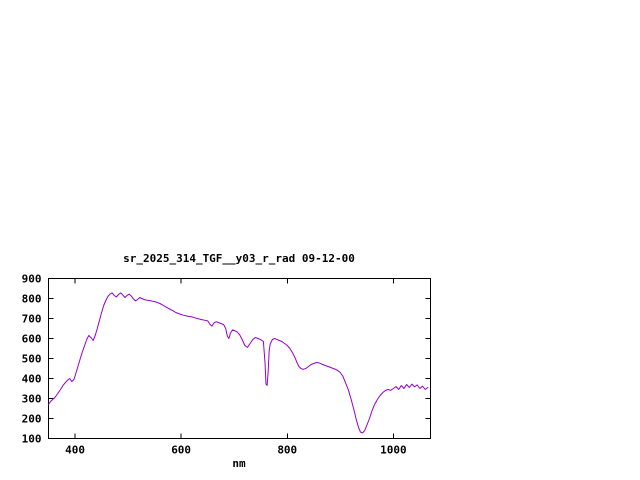  What do you see at coordinates (32, 339) in the screenshot?
I see `y-tick-label: 600` at bounding box center [32, 339].